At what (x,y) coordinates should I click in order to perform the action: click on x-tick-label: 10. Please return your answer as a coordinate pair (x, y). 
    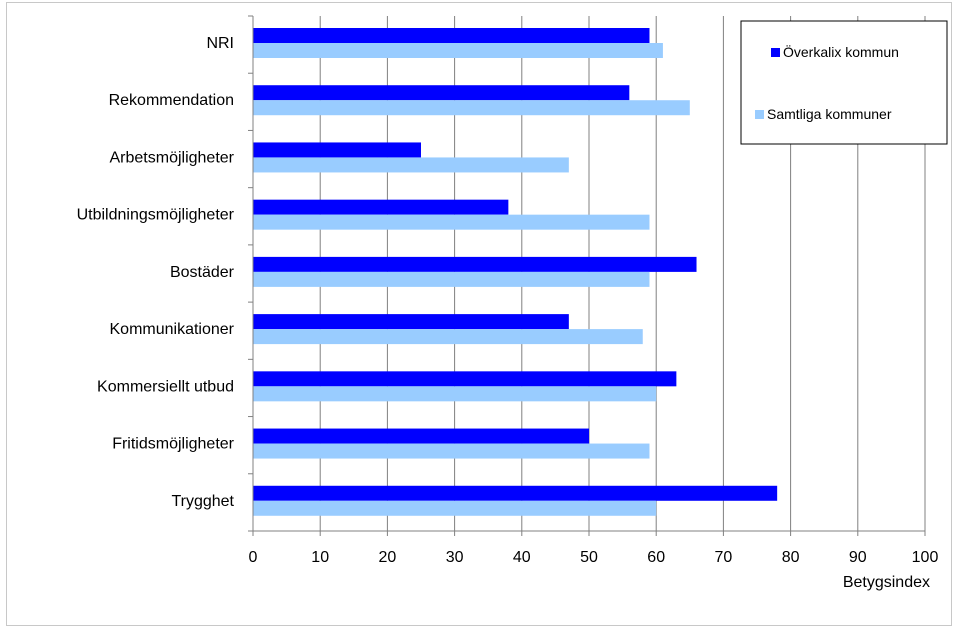
    Looking at the image, I should click on (320, 557).